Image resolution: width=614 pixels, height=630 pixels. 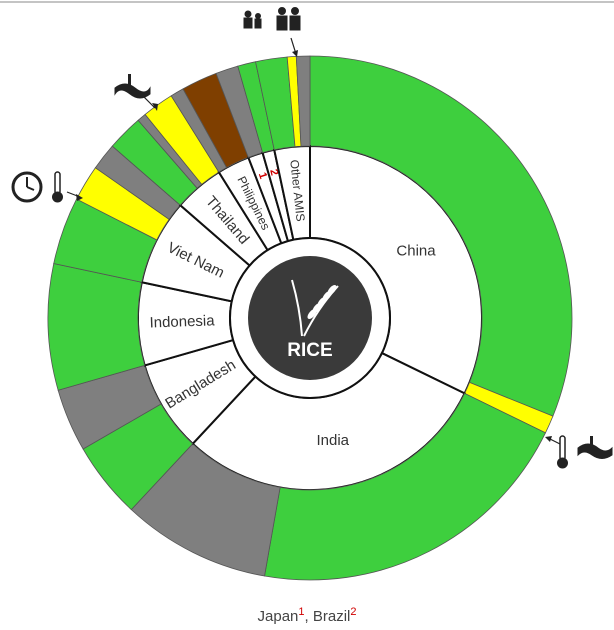 What do you see at coordinates (47, 187) in the screenshot?
I see `clock-thermometer-icon` at bounding box center [47, 187].